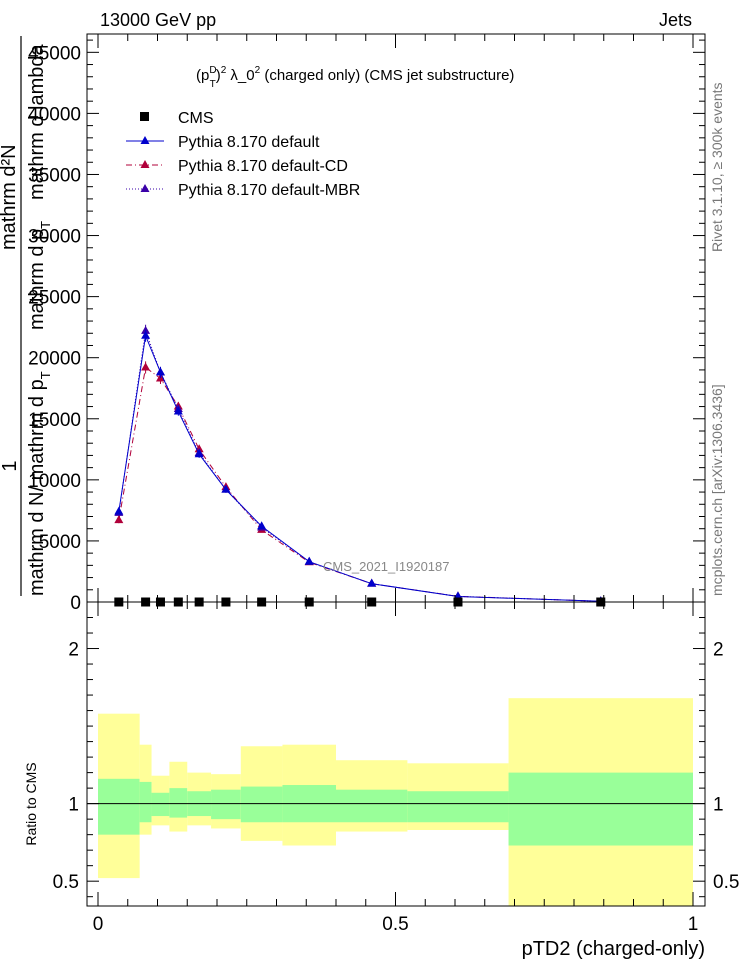 Image resolution: width=746 pixels, height=972 pixels. What do you see at coordinates (613, 949) in the screenshot?
I see `x-axis-label: pTD2 (charged-only)` at bounding box center [613, 949].